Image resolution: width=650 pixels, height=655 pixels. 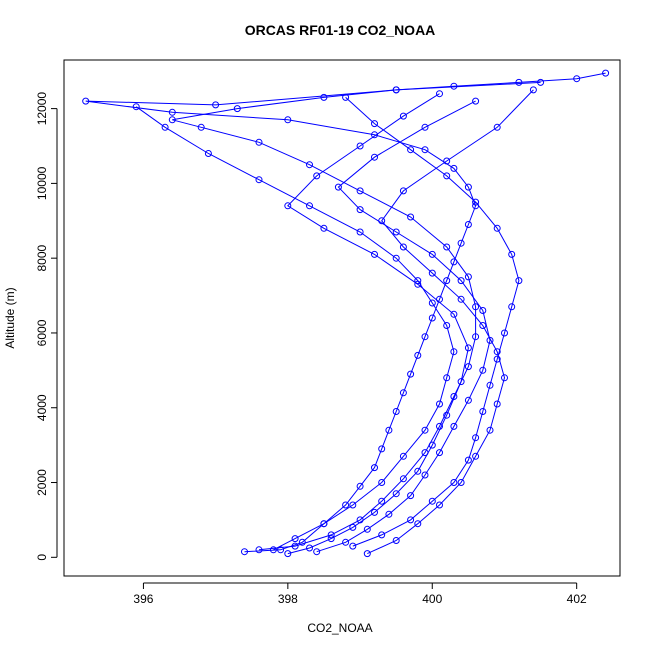 I want to click on y-axis: 0 2000 4000 6000 8000 10000 12000, so click(x=46, y=326).